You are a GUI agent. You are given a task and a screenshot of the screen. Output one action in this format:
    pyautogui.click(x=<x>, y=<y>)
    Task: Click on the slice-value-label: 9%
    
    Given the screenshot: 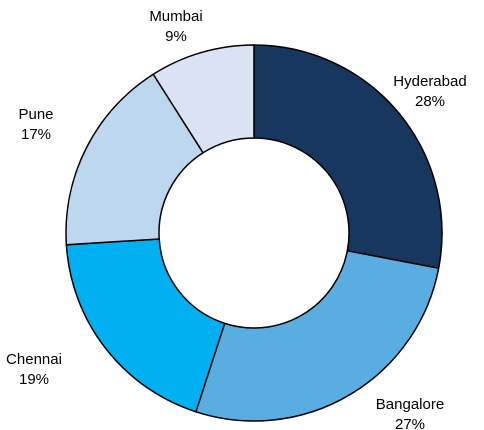 What is the action you would take?
    pyautogui.click(x=176, y=36)
    